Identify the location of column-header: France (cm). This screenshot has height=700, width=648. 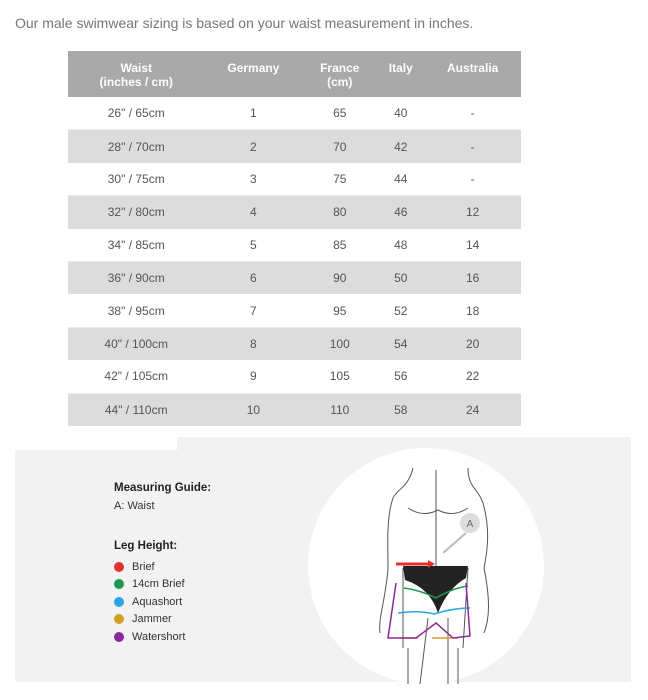
(340, 74).